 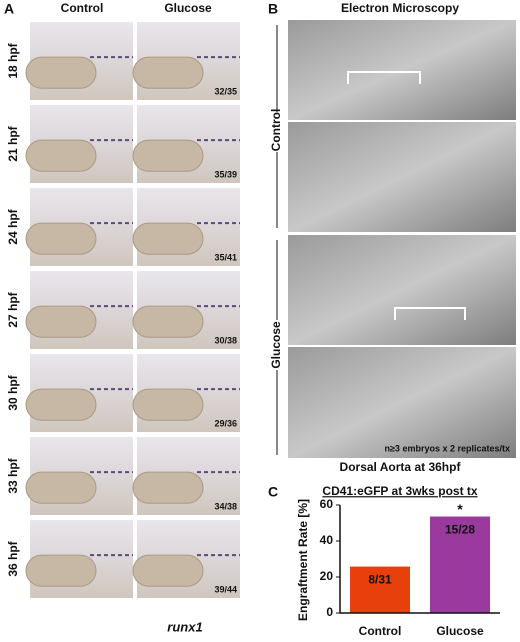 I want to click on x-tick-label: Control, so click(x=380, y=631).